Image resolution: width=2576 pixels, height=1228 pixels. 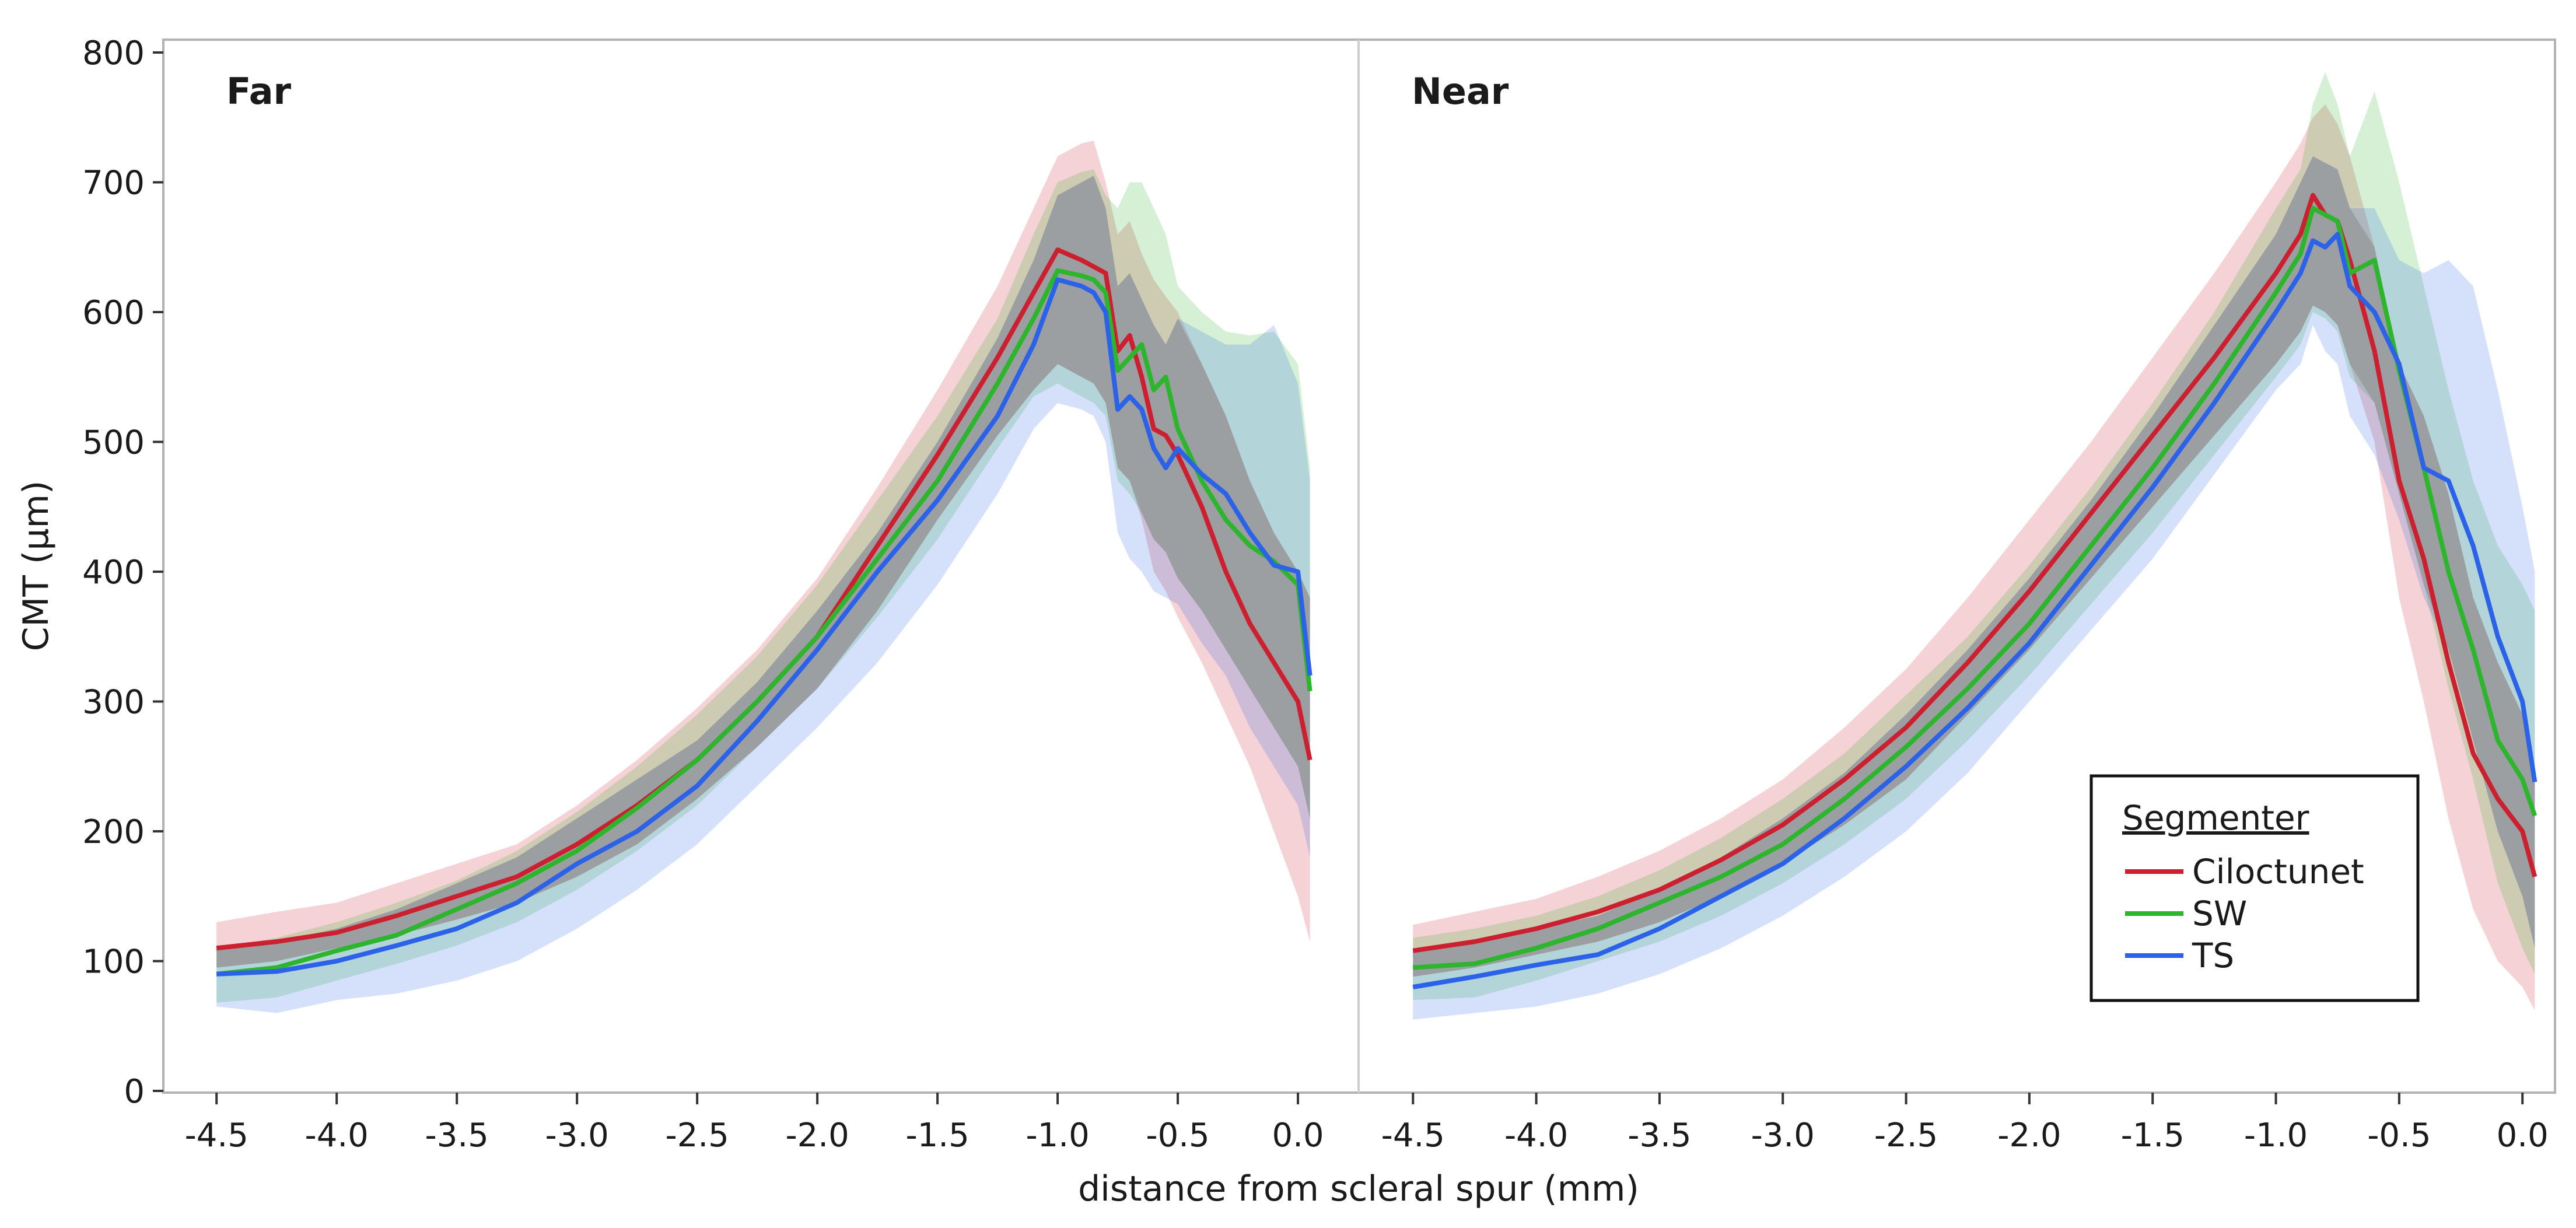 What do you see at coordinates (113, 703) in the screenshot?
I see `y-tick-label: 300` at bounding box center [113, 703].